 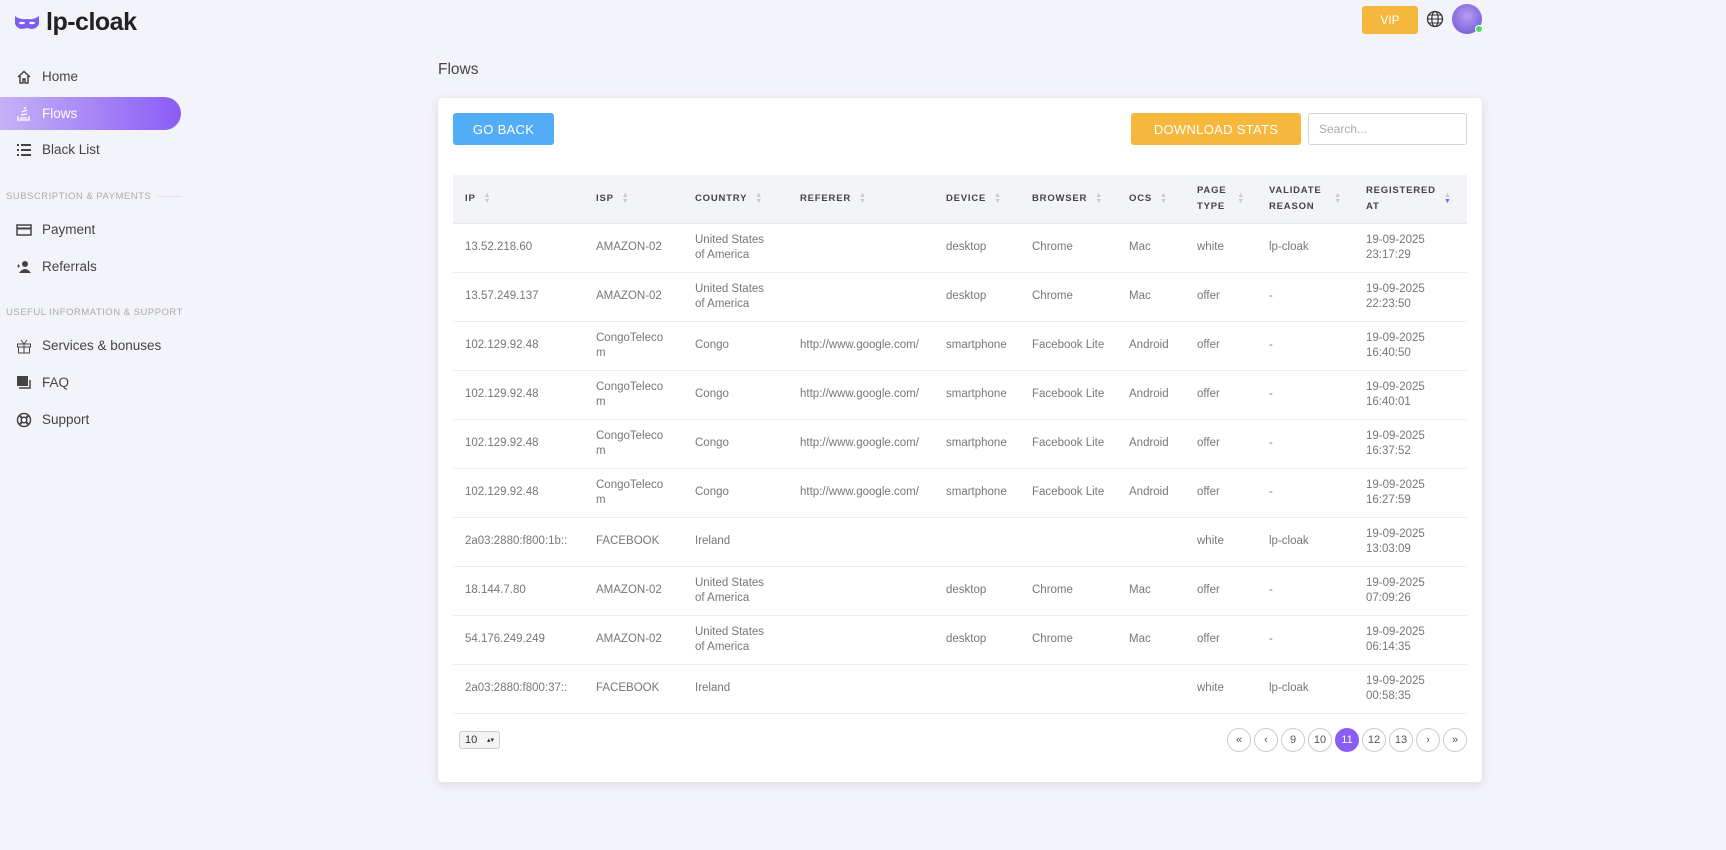 I want to click on column-header-device: DEVICE ▲ ▼, so click(x=977, y=199).